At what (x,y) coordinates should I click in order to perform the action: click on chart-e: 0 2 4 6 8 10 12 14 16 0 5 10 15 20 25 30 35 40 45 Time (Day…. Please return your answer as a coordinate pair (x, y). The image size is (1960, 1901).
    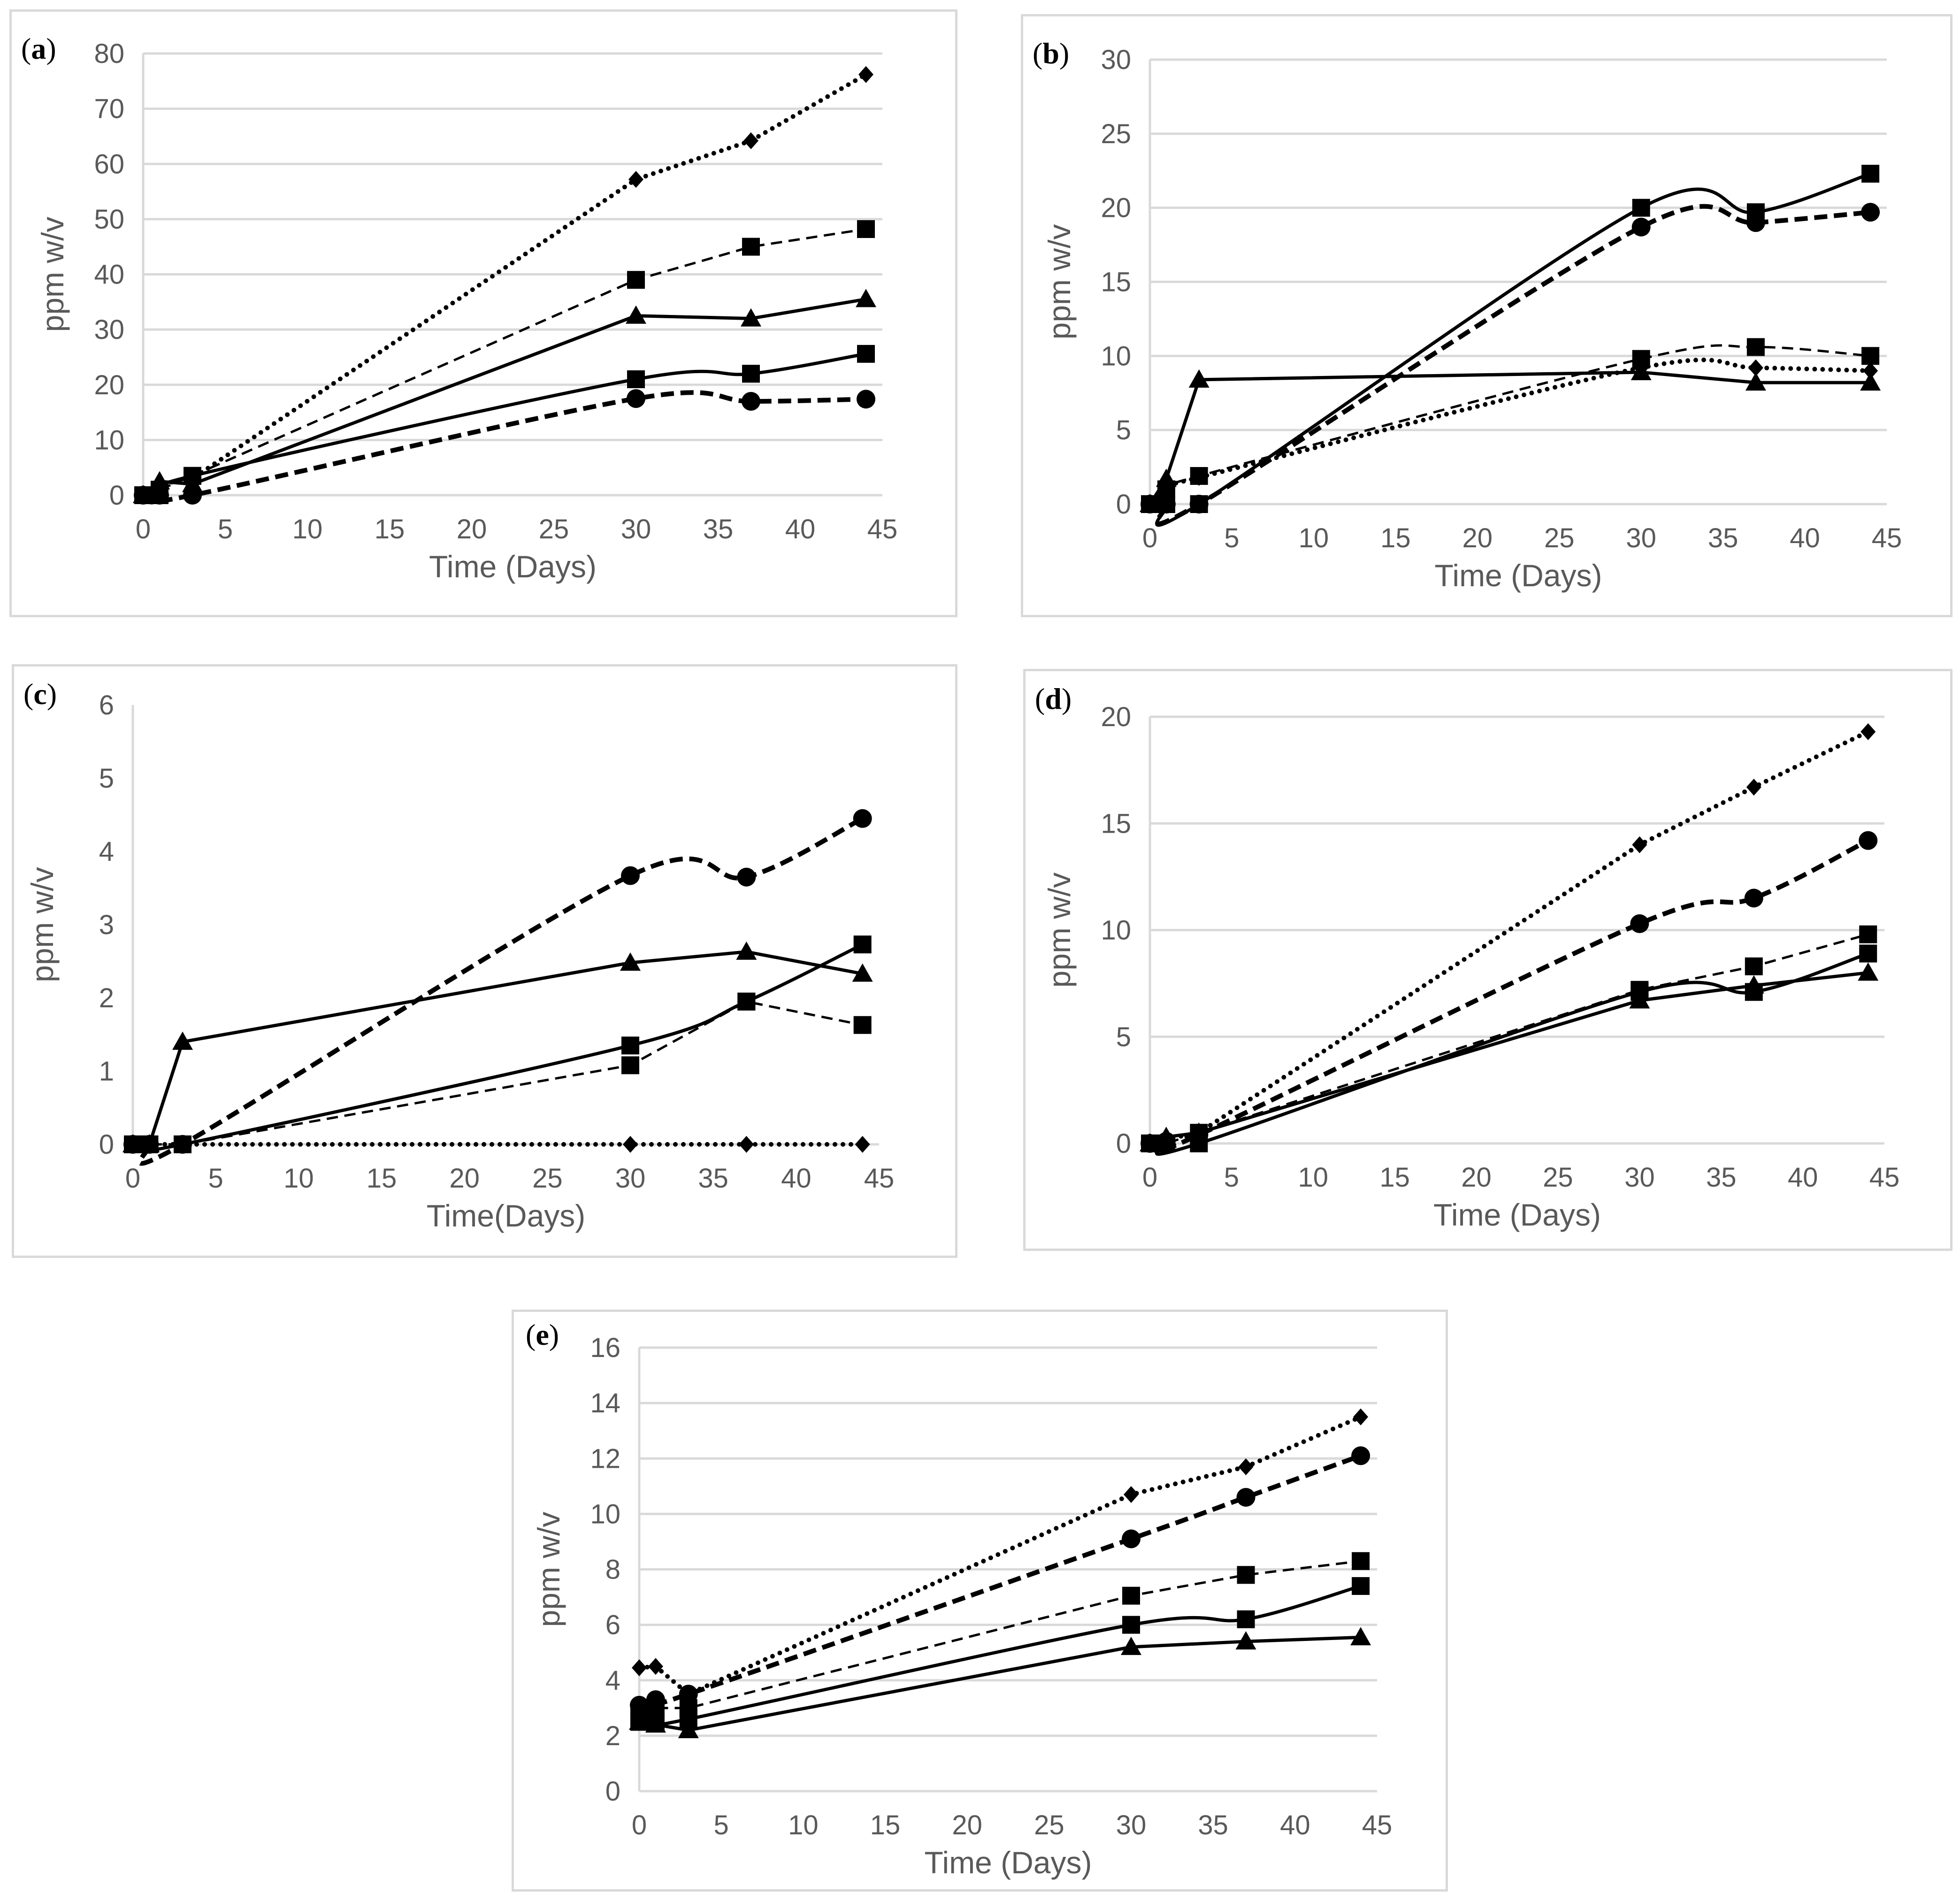
    Looking at the image, I should click on (959, 1599).